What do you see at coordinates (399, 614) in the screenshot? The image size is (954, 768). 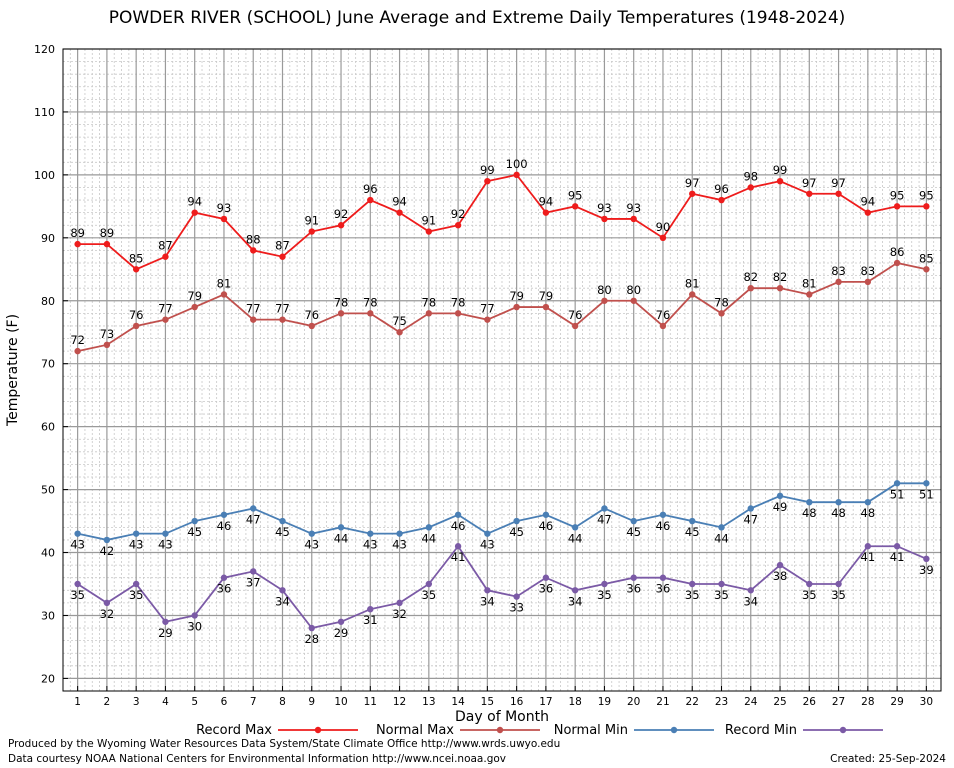 I see `data-label: 32` at bounding box center [399, 614].